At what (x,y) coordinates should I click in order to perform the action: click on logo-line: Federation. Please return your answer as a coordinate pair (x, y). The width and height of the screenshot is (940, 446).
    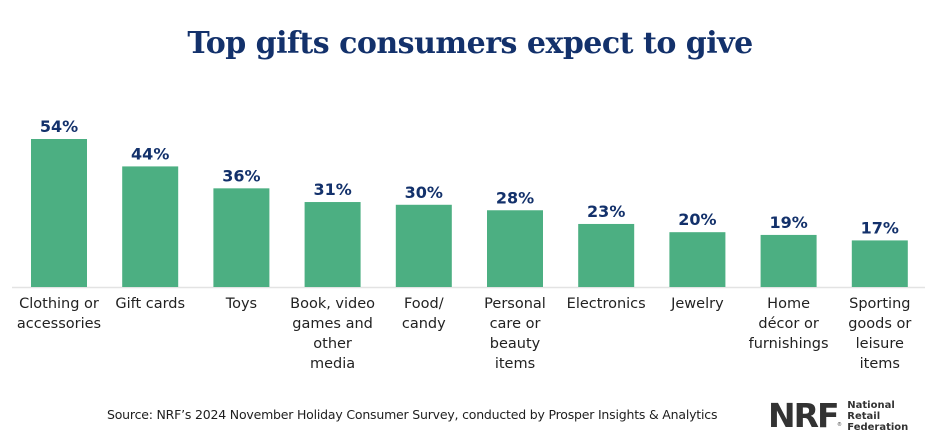
    Looking at the image, I should click on (878, 427).